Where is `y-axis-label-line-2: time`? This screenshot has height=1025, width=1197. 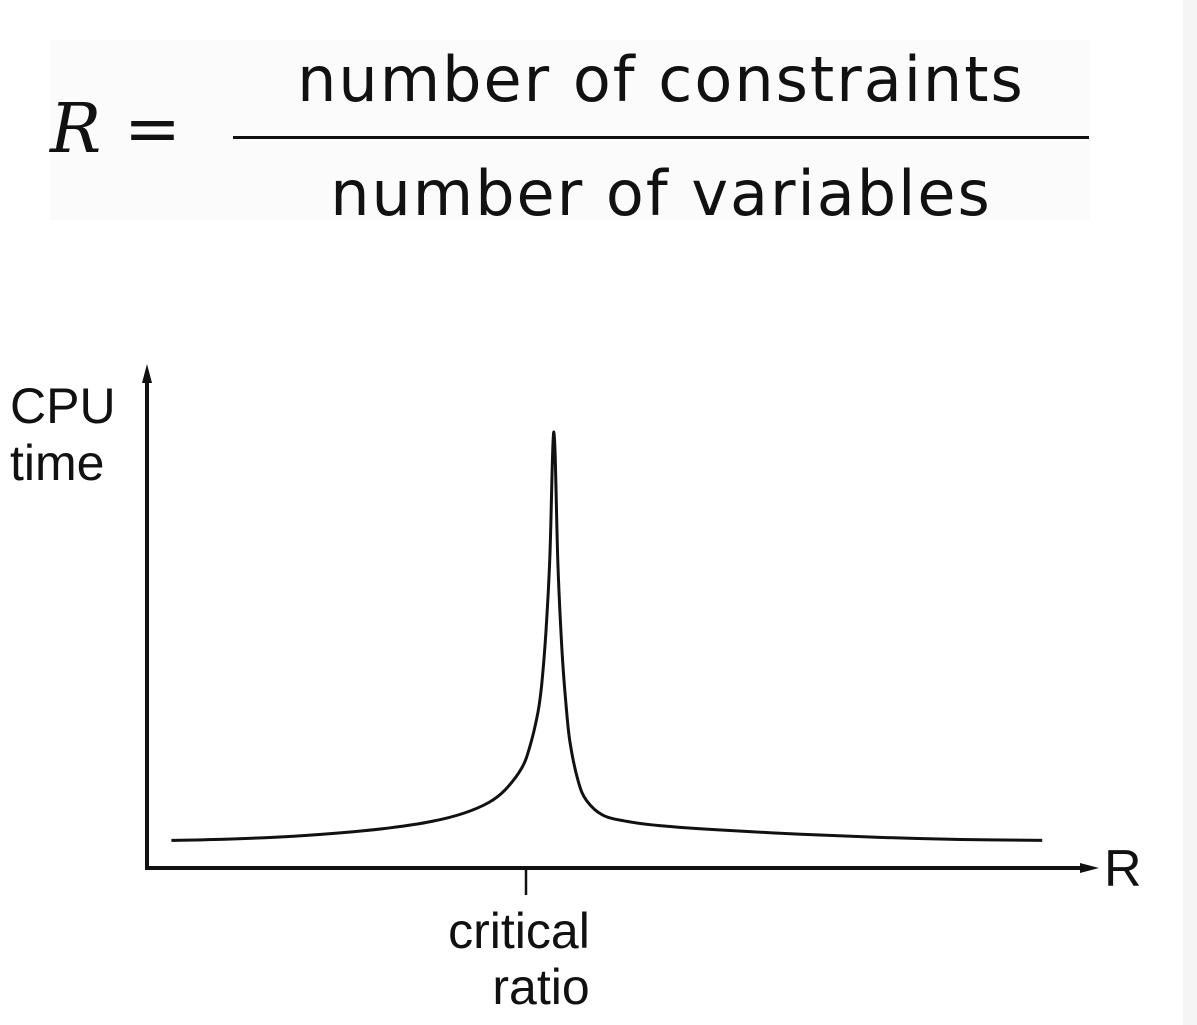
y-axis-label-line-2: time is located at coordinates (57, 463).